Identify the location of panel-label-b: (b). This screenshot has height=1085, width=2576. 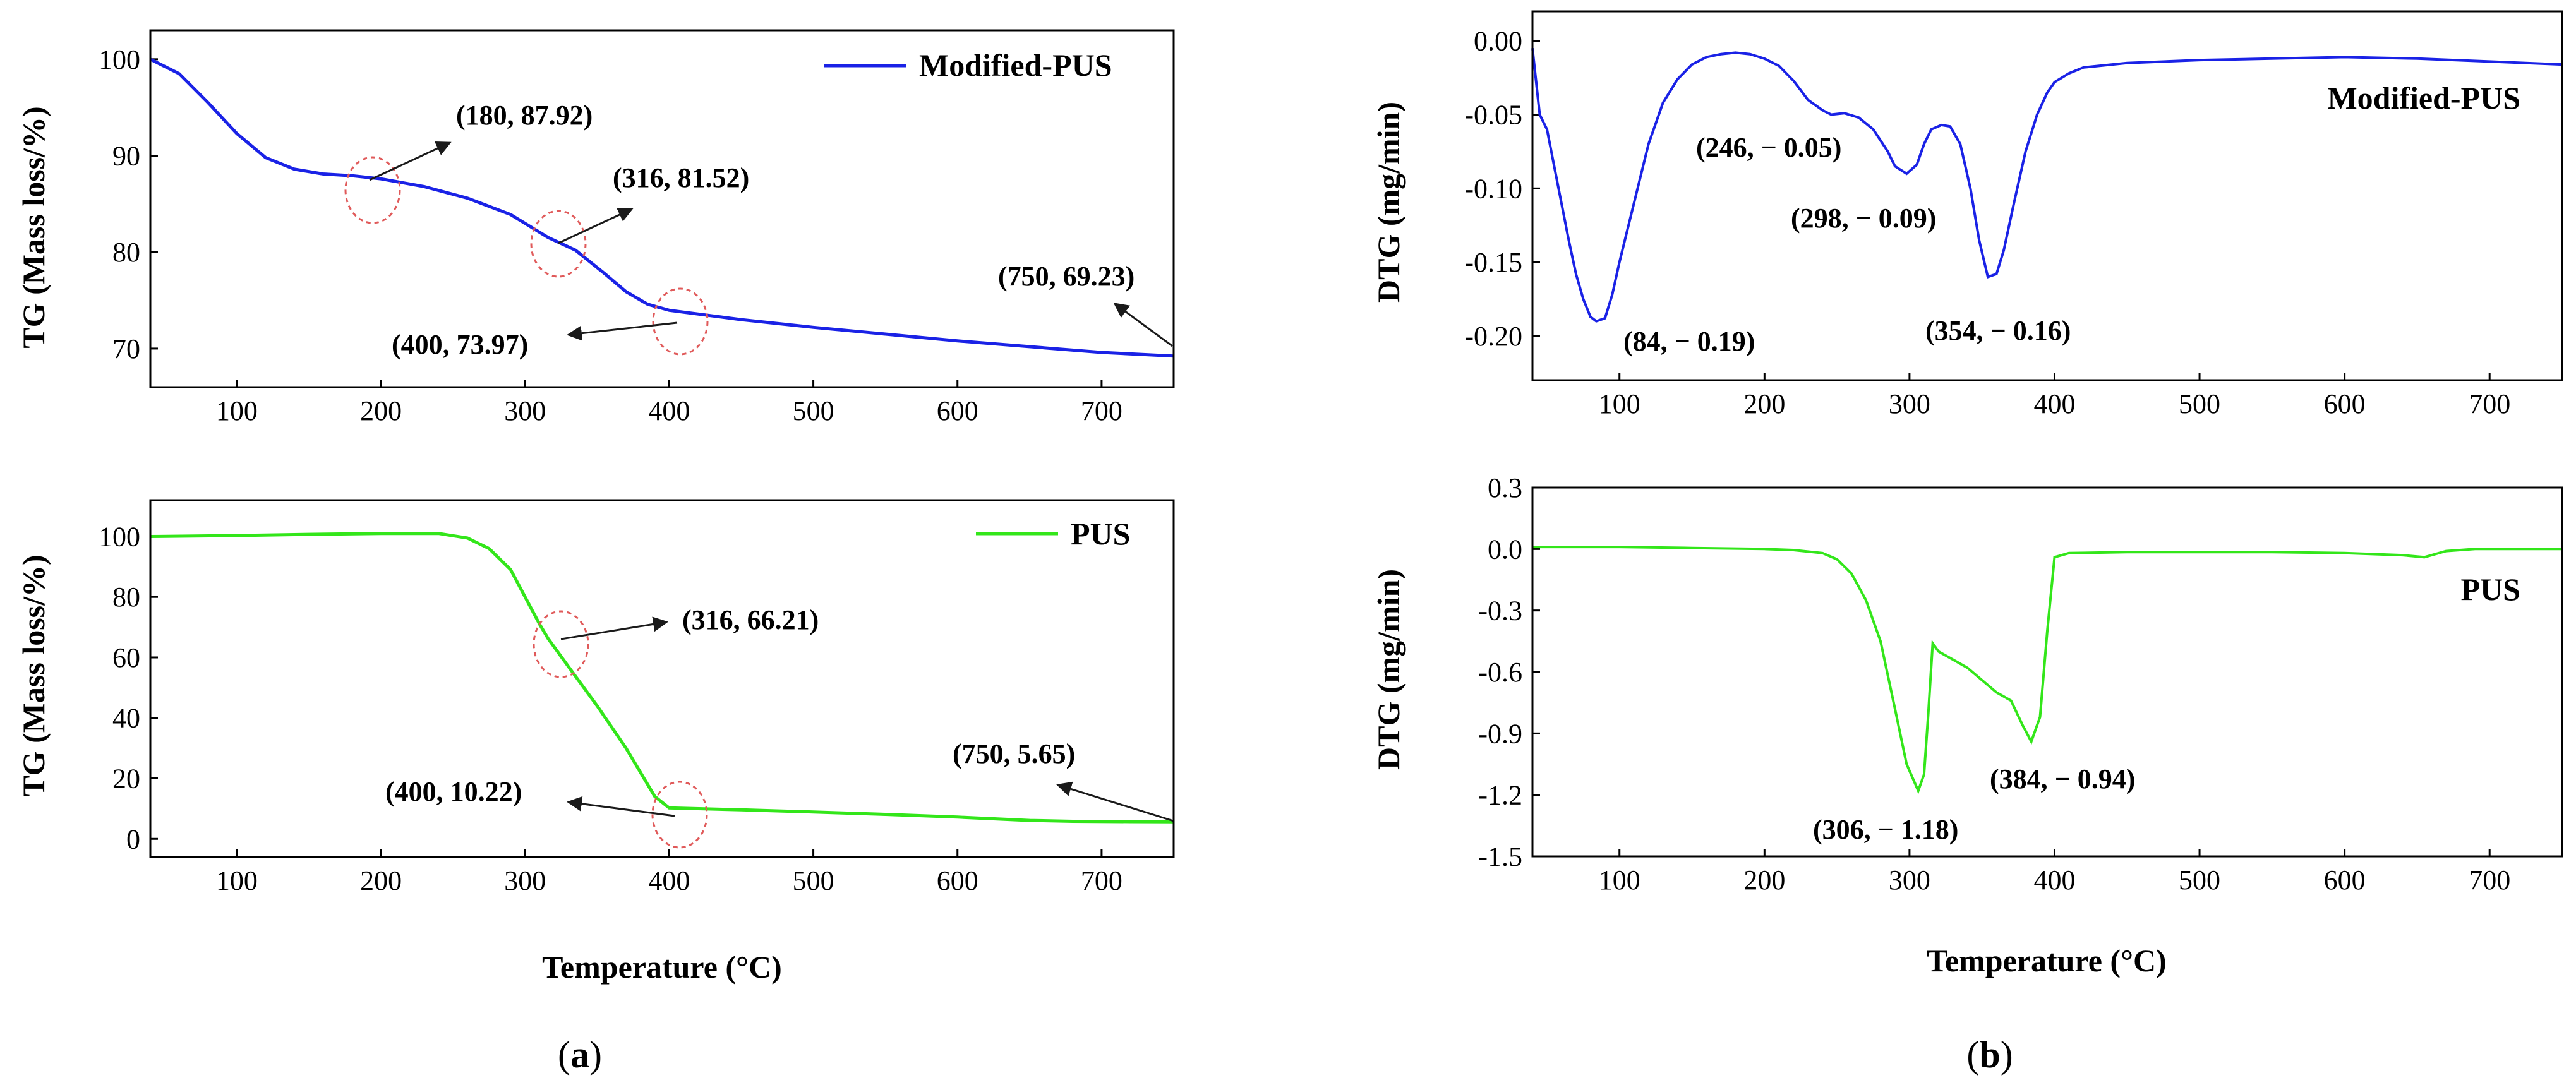
(1989, 1055).